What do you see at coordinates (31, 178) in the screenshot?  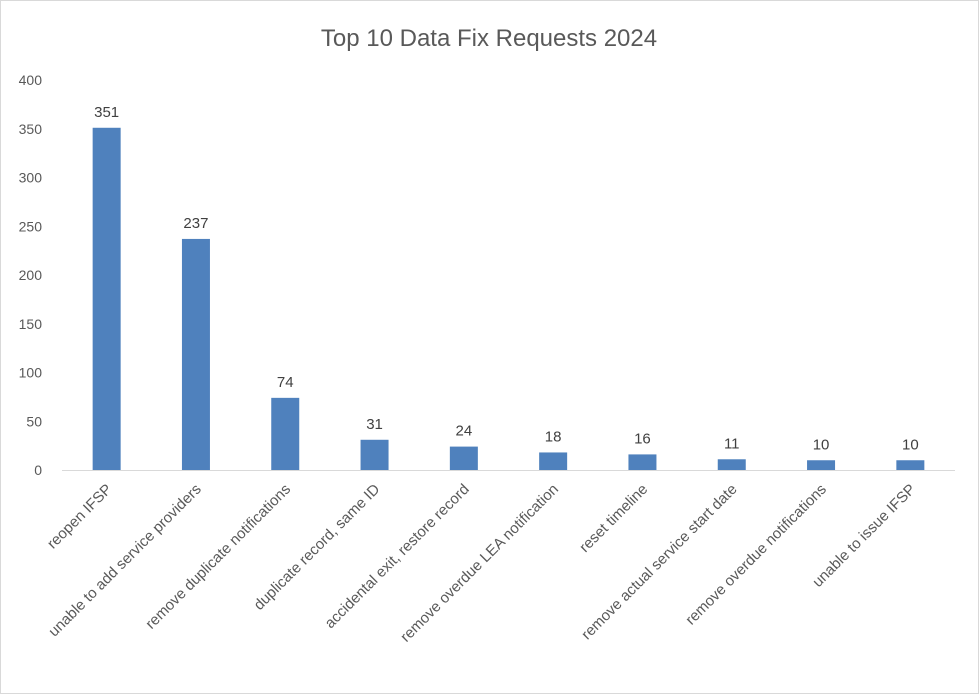 I see `y-tick-label: 300` at bounding box center [31, 178].